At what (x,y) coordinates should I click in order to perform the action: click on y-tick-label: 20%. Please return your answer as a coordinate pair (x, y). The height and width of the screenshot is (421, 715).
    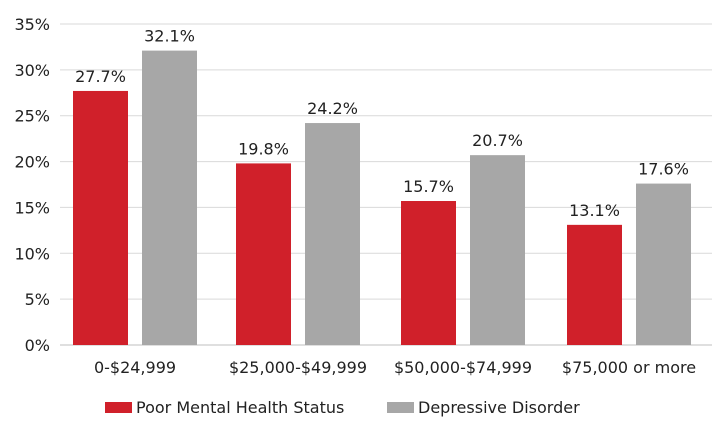
    Looking at the image, I should click on (32, 162).